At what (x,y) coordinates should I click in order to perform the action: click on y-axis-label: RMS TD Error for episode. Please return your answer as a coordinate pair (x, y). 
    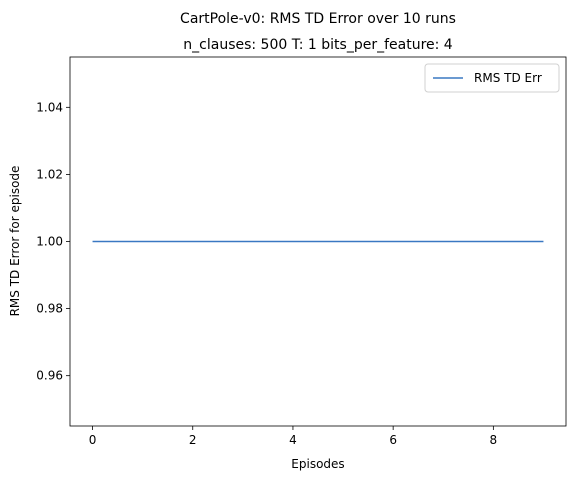
    Looking at the image, I should click on (15, 241).